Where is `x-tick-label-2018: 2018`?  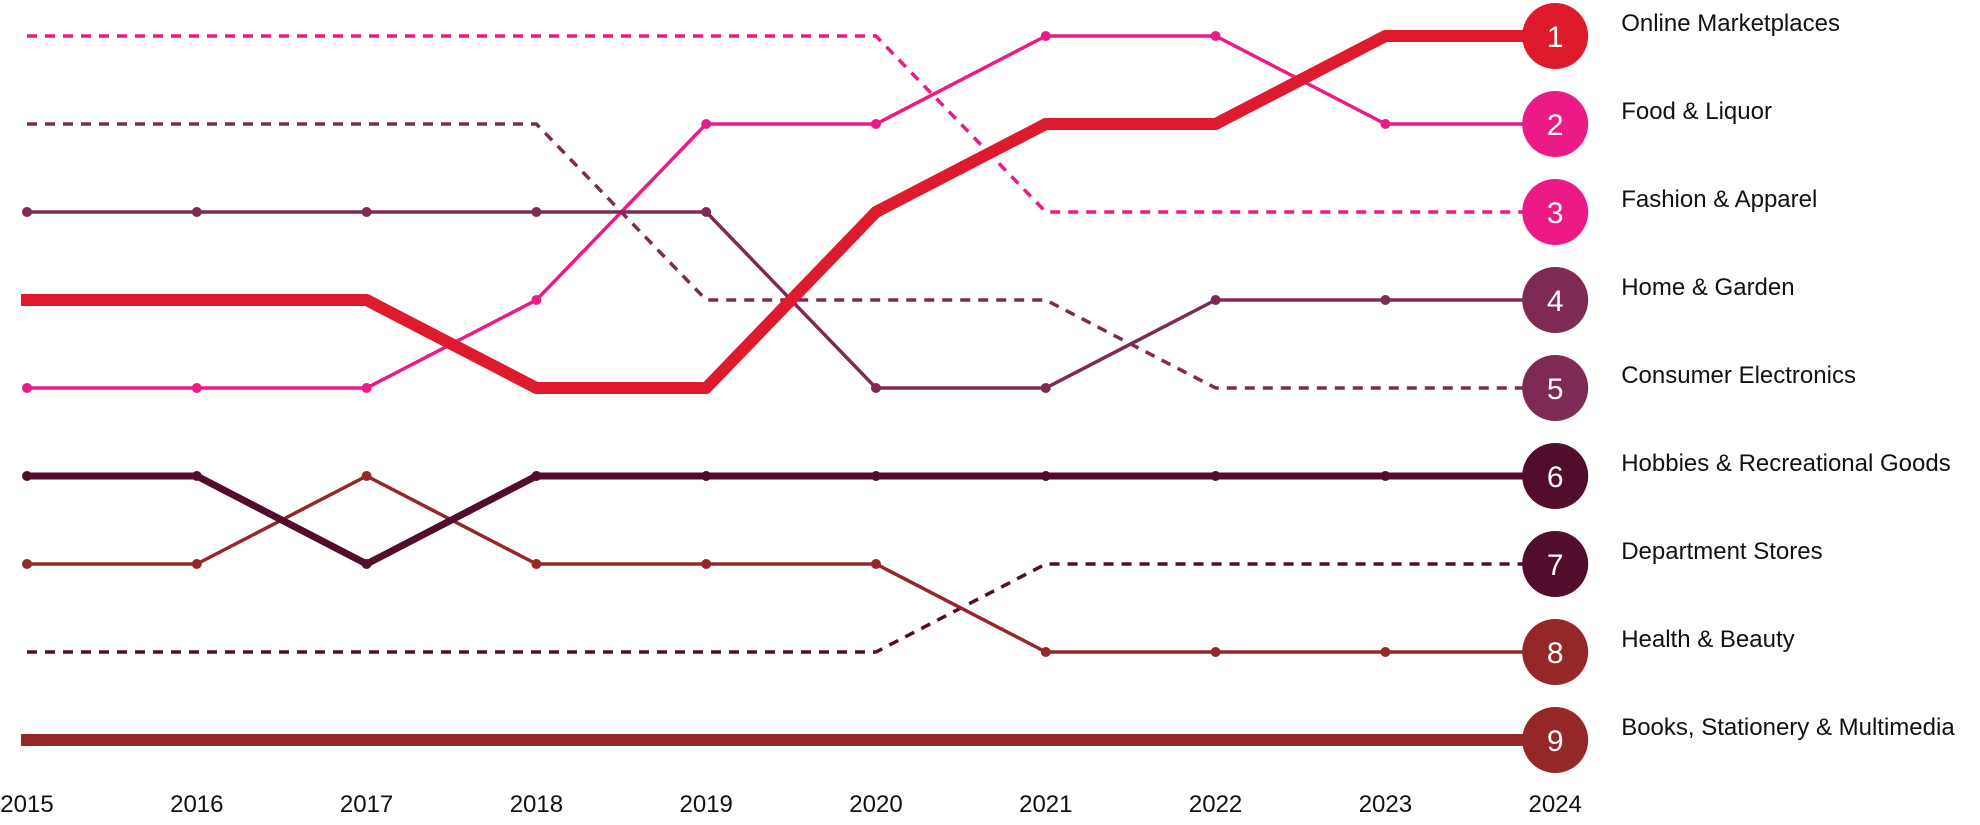 x-tick-label-2018: 2018 is located at coordinates (536, 804).